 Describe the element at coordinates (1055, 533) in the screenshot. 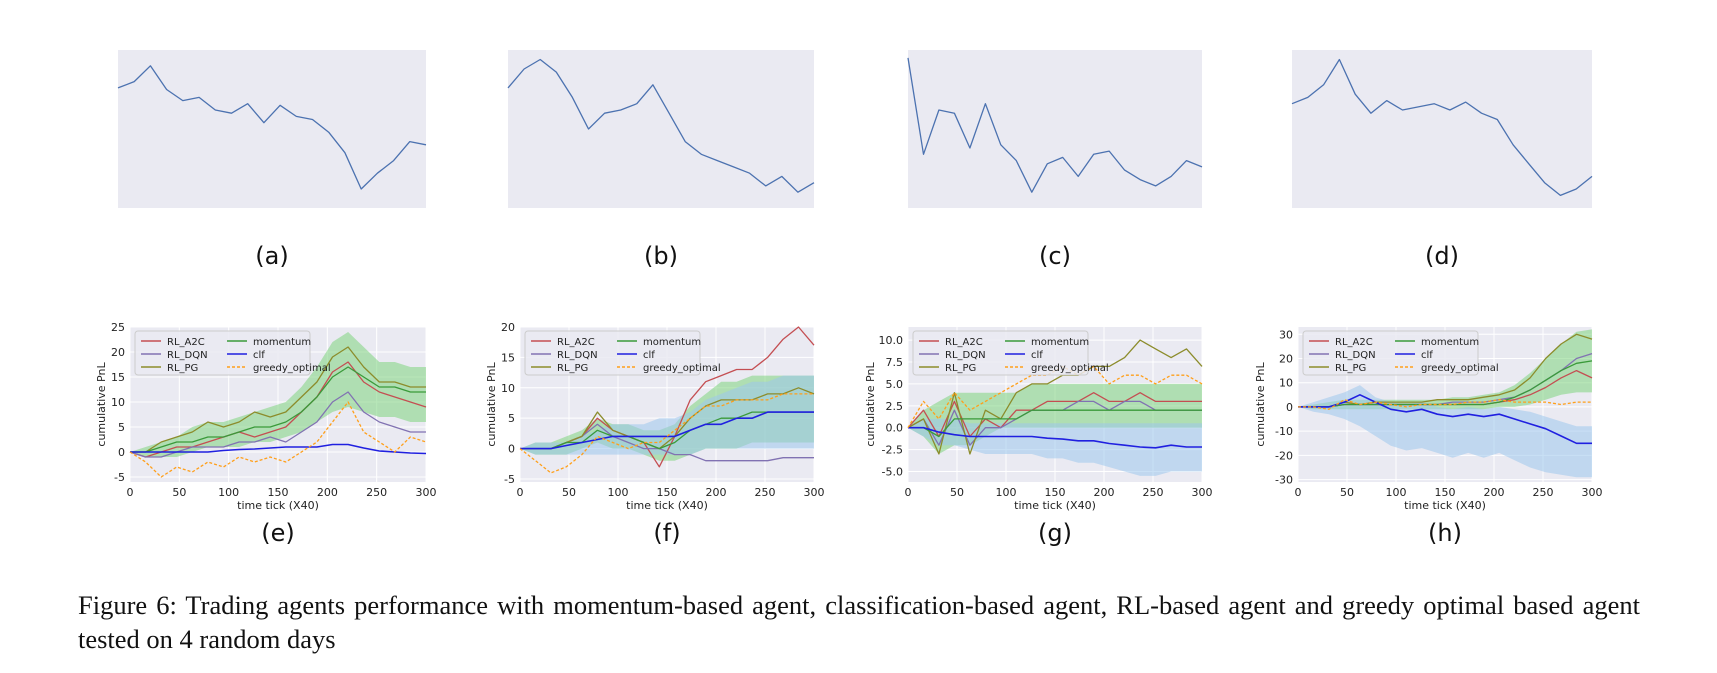

I see `panel-sublabel: (g)` at that location.